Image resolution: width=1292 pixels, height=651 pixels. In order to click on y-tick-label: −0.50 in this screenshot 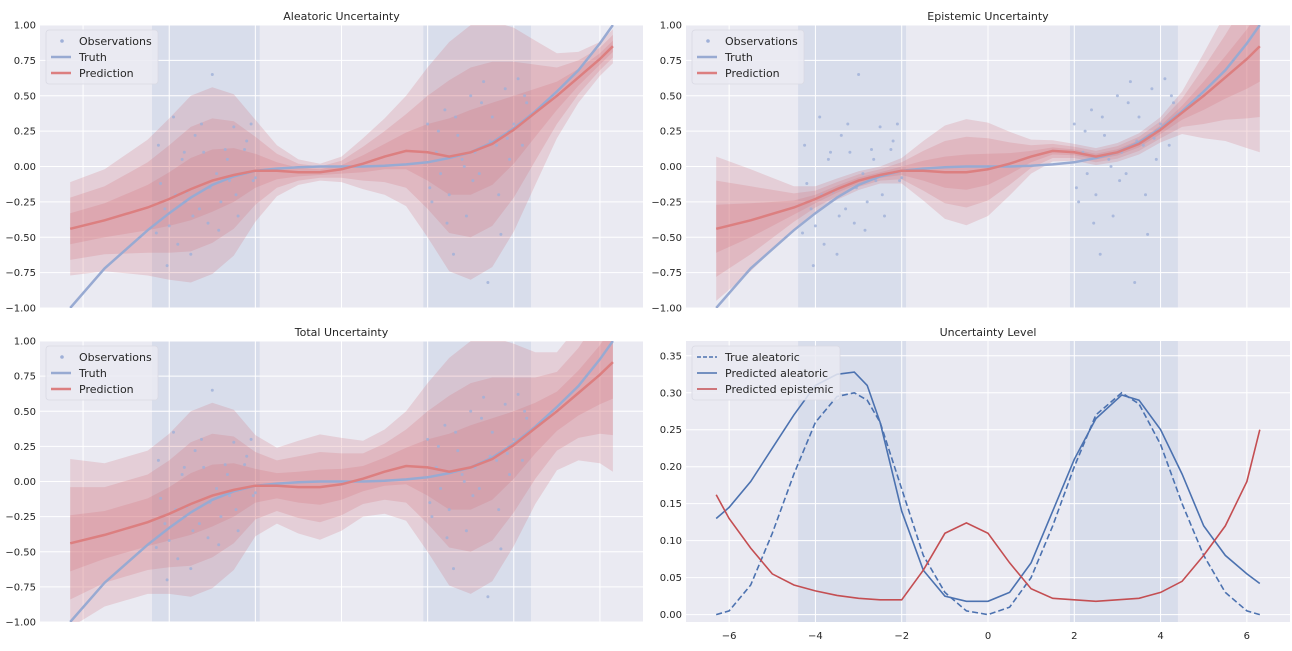, I will do `click(20, 552)`.